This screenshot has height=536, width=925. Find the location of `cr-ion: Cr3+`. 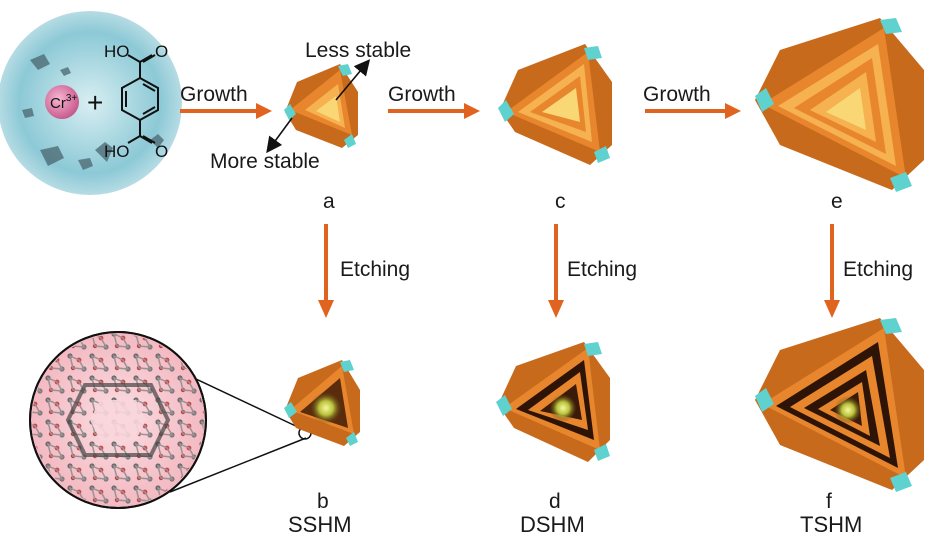

cr-ion: Cr3+ is located at coordinates (62, 102).